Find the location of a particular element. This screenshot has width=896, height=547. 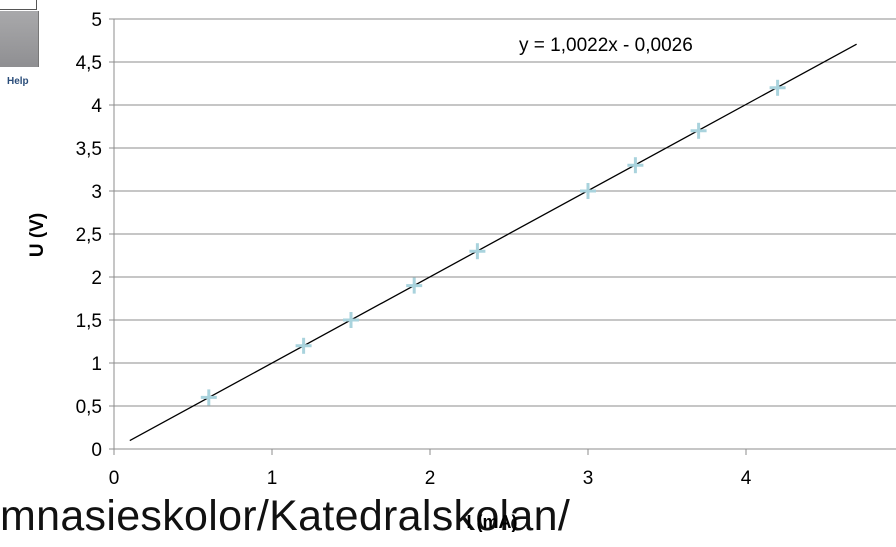

x-tick-label: 3 is located at coordinates (588, 478).